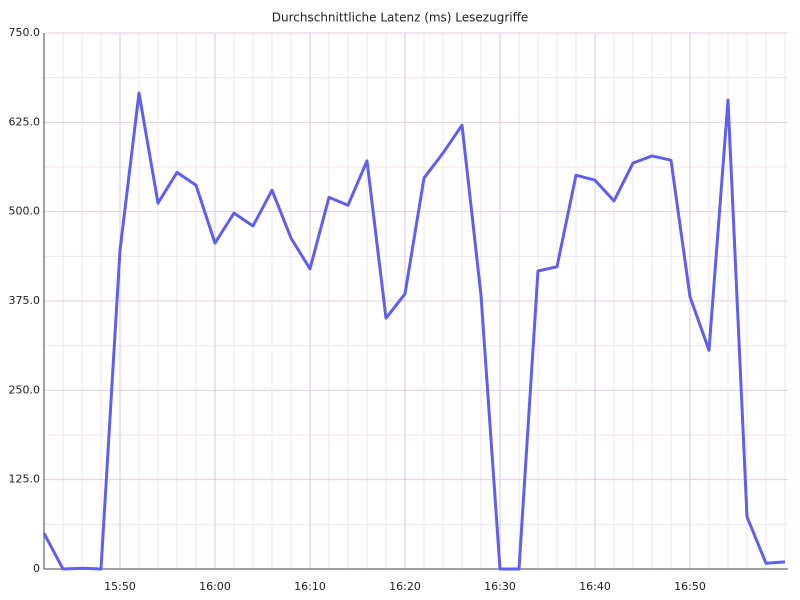  Describe the element at coordinates (25, 300) in the screenshot. I see `y-tick-label: 375.0` at that location.